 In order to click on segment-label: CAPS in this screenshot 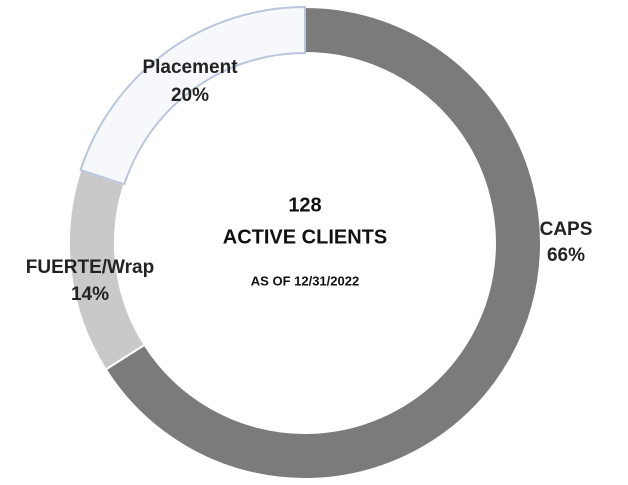, I will do `click(566, 229)`.